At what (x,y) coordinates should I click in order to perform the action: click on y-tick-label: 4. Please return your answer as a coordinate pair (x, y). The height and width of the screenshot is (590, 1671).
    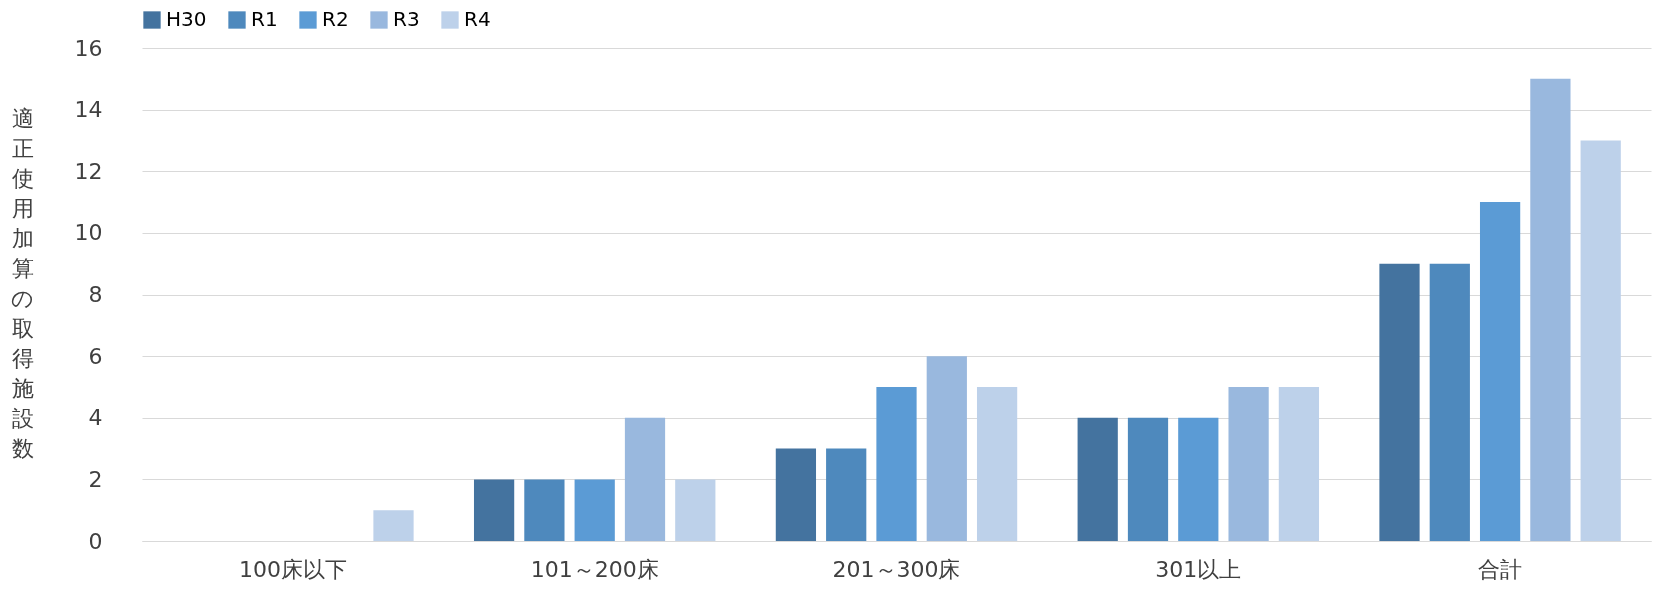
    Looking at the image, I should click on (95, 418).